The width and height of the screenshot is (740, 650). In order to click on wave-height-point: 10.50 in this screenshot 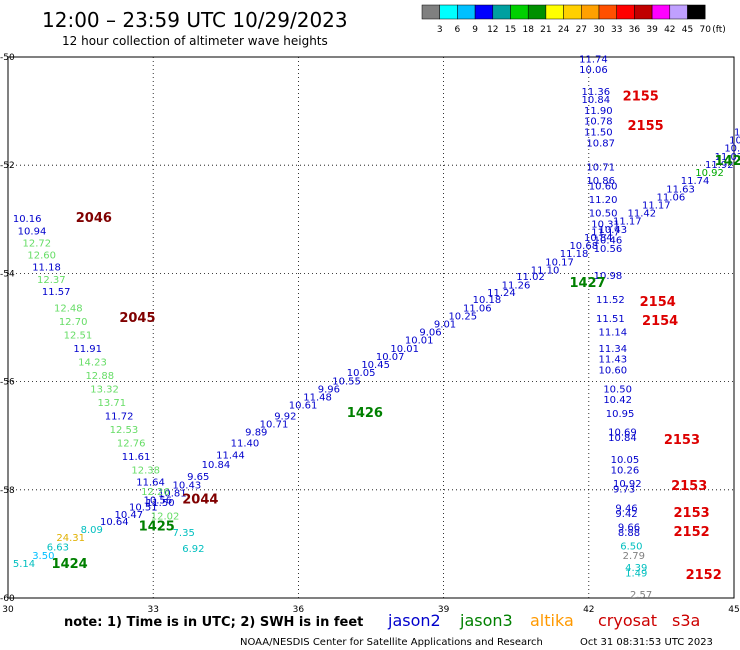, I will do `click(603, 214)`.